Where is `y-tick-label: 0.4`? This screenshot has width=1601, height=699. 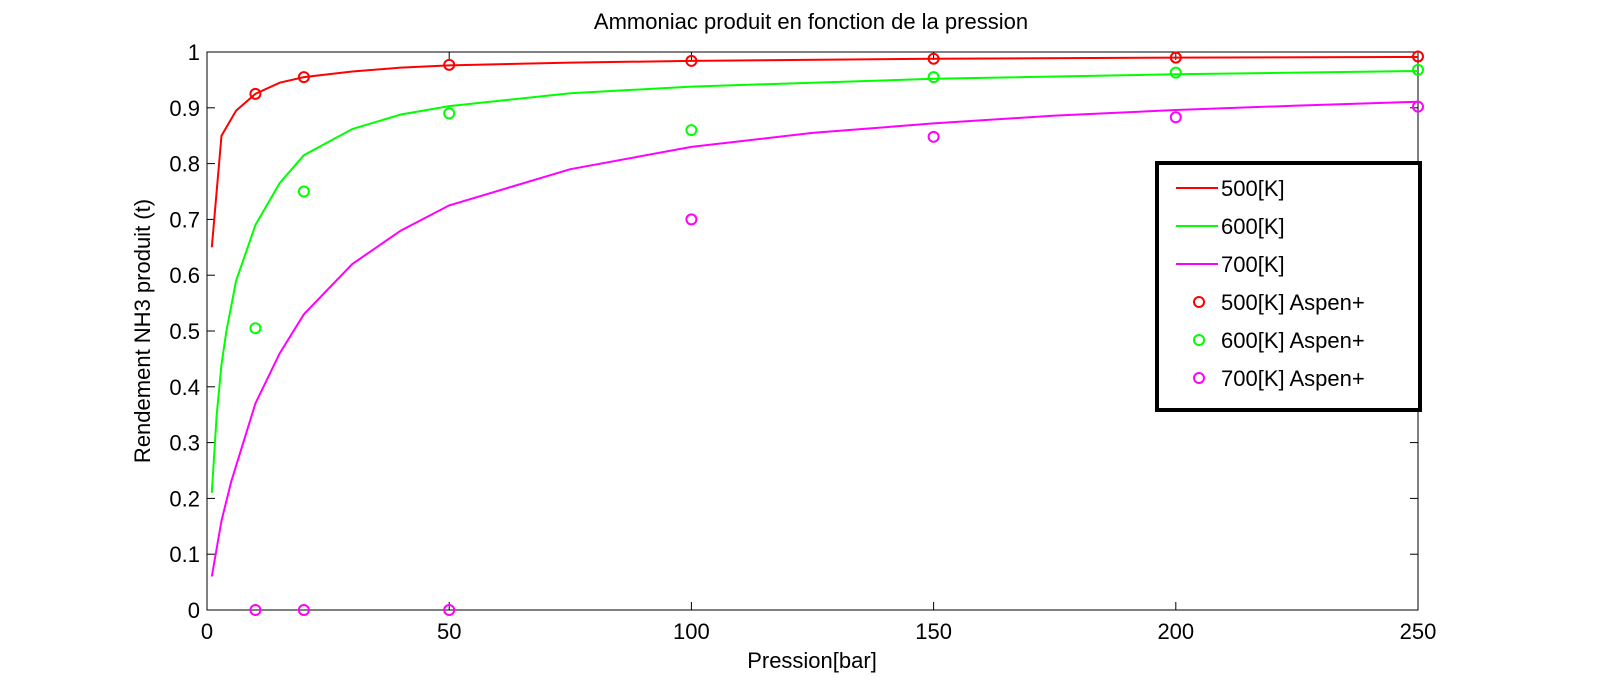 y-tick-label: 0.4 is located at coordinates (184, 387).